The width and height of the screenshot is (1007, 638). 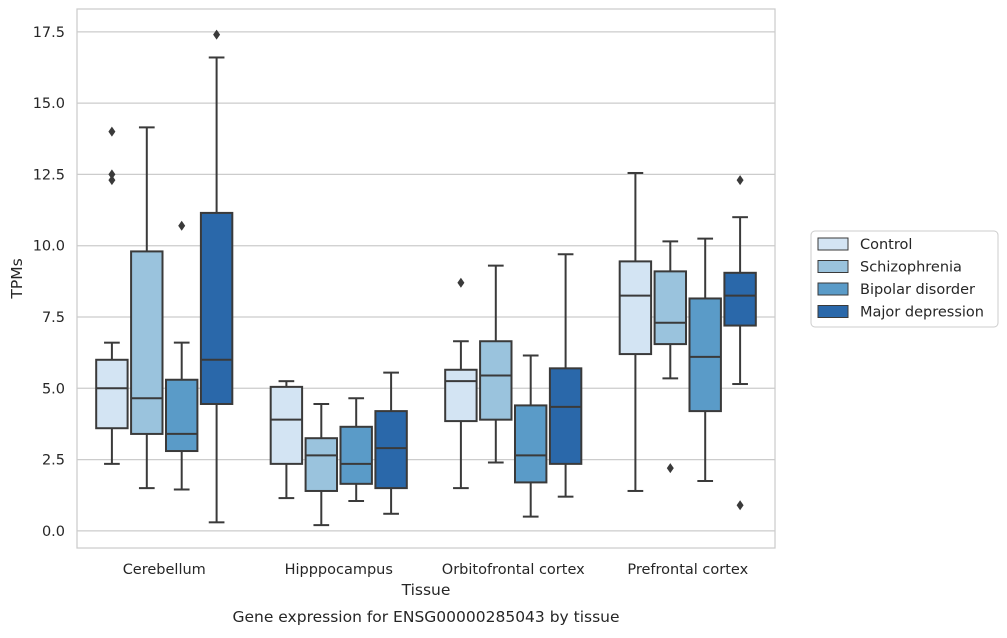 I want to click on y-tick-label: 17.5, so click(x=49, y=33).